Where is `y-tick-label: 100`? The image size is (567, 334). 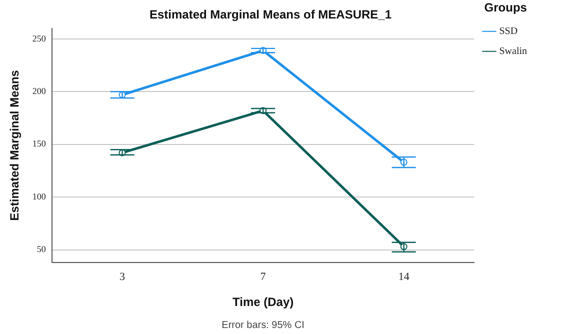
y-tick-label: 100 is located at coordinates (39, 196).